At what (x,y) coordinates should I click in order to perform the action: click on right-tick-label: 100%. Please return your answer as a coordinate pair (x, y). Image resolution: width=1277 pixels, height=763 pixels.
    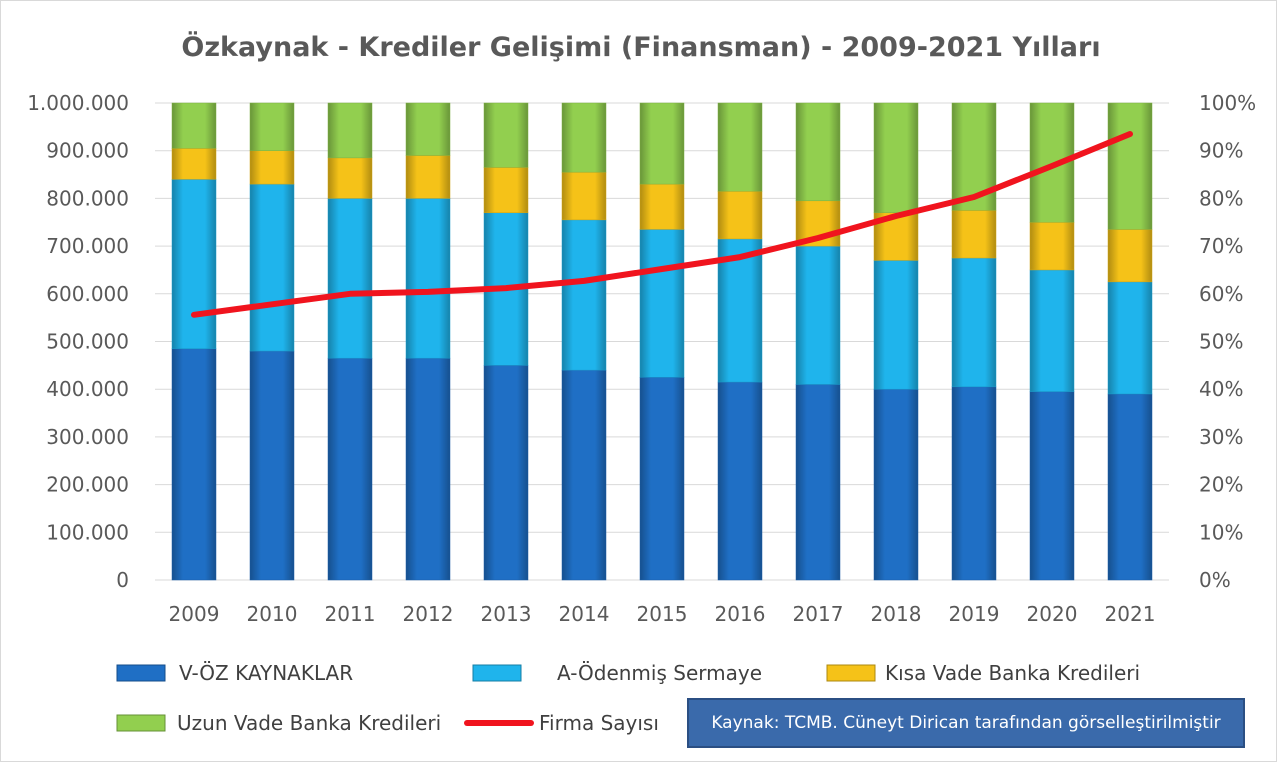
    Looking at the image, I should click on (1227, 103).